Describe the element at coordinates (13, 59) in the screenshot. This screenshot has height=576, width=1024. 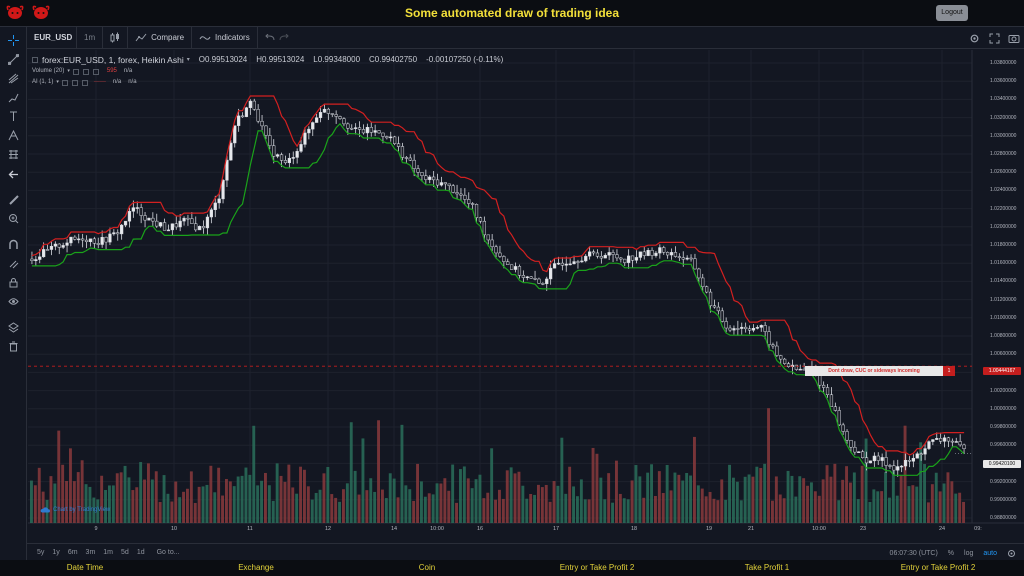
I see `trend-line-icon` at that location.